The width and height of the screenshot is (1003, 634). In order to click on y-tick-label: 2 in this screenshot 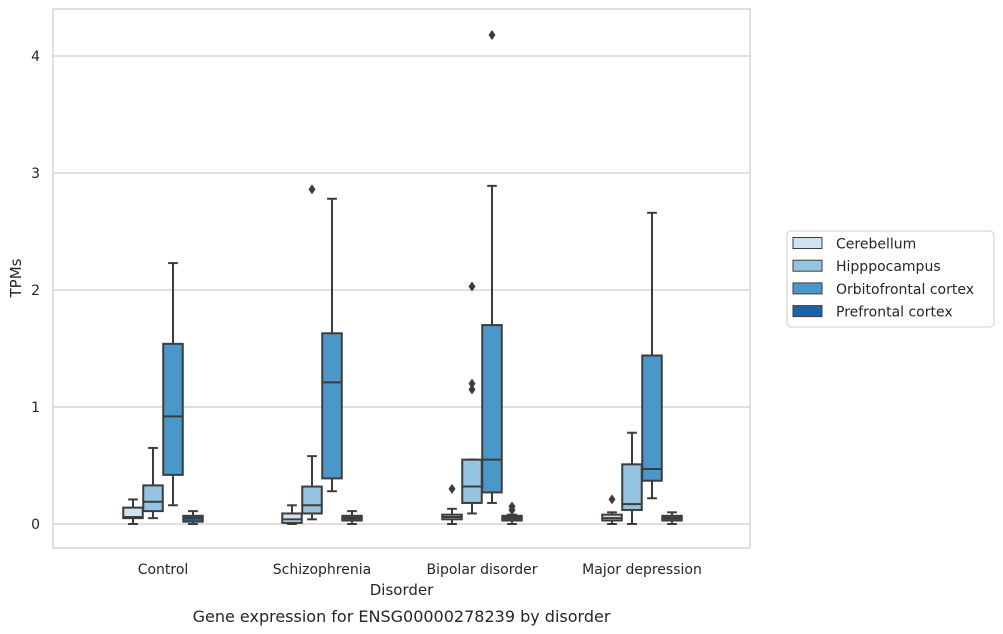, I will do `click(35, 291)`.